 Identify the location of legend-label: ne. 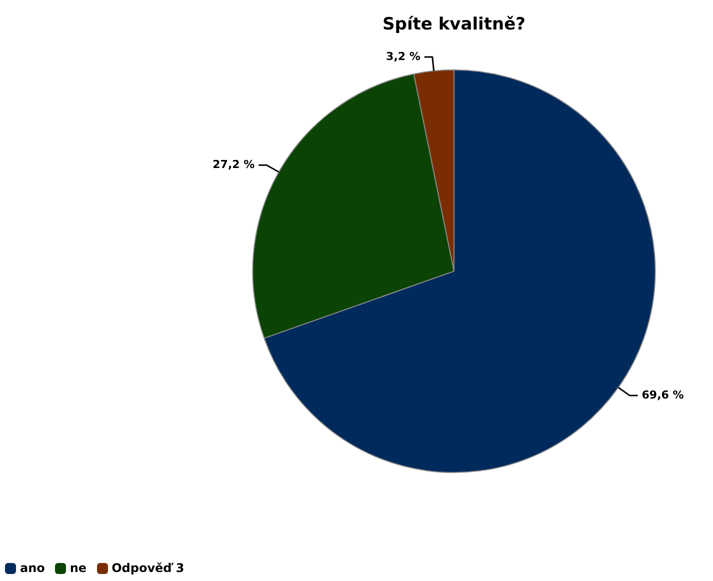
(78, 568).